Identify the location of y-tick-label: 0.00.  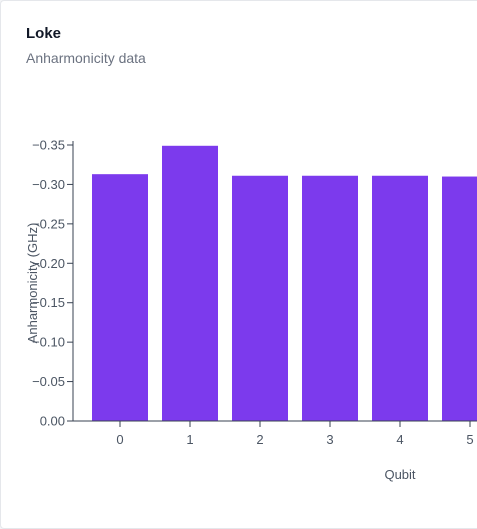
(52, 421).